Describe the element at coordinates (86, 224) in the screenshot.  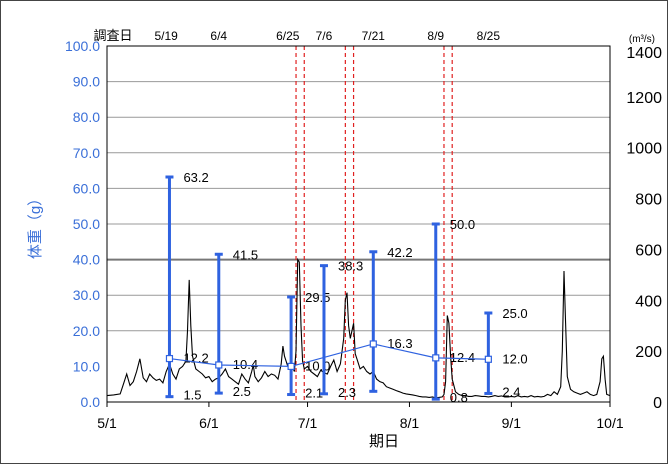
I see `y-tick-left-label: 50.0` at that location.